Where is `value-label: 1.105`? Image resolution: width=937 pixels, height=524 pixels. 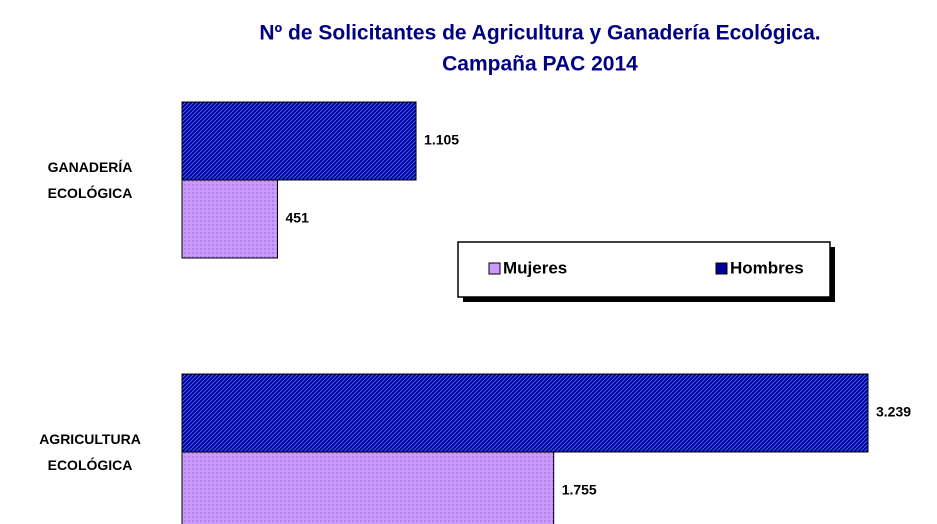
value-label: 1.105 is located at coordinates (441, 140).